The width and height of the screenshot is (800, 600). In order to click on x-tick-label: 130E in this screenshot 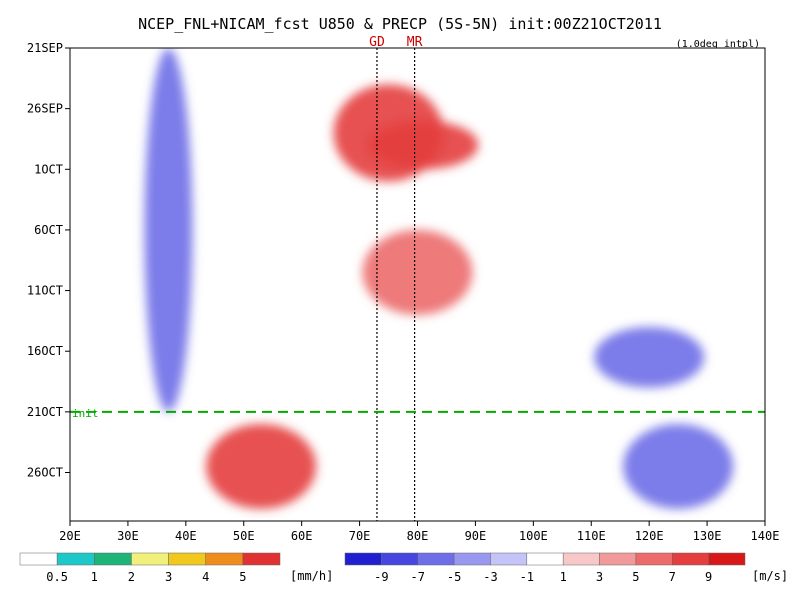, I will do `click(707, 536)`.